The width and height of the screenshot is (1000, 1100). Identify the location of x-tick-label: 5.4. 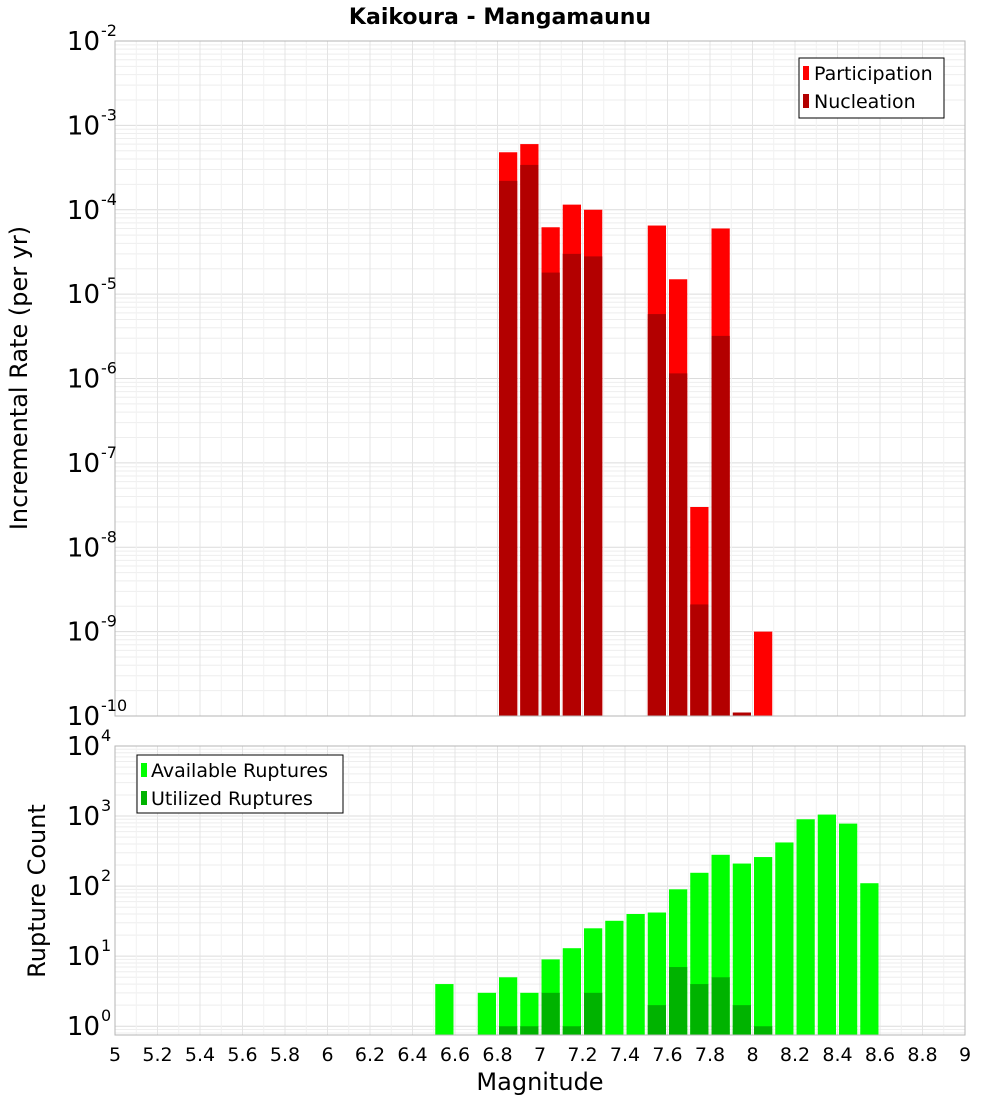
(200, 1055).